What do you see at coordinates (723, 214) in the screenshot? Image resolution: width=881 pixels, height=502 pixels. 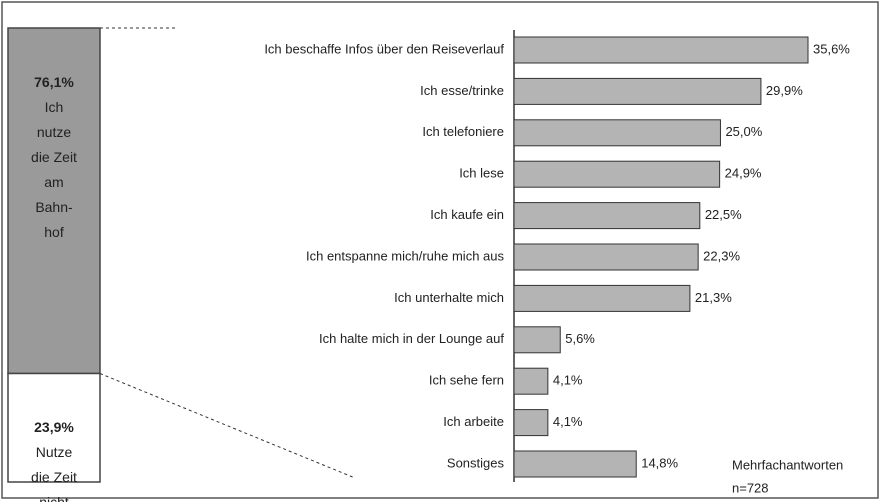 I see `value-label: 22,5%` at bounding box center [723, 214].